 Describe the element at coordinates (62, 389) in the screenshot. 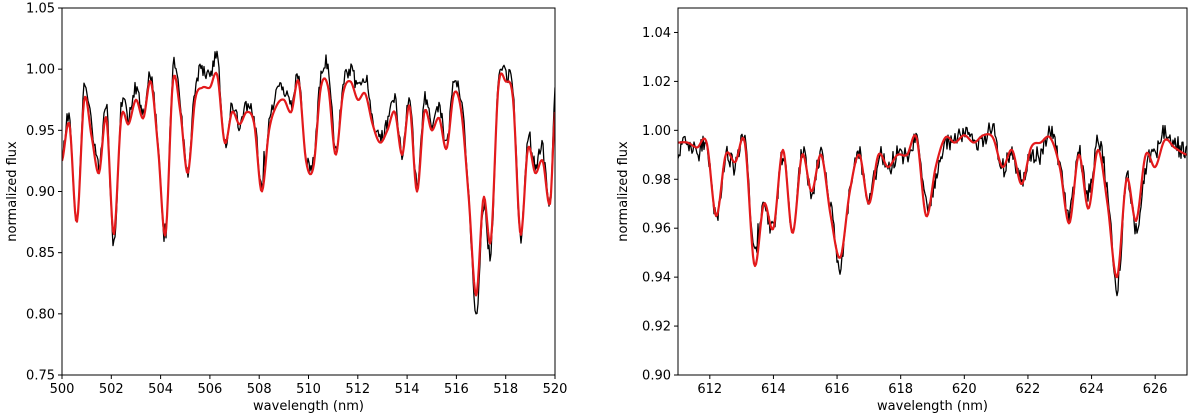

I see `x-tick-label: 500` at that location.